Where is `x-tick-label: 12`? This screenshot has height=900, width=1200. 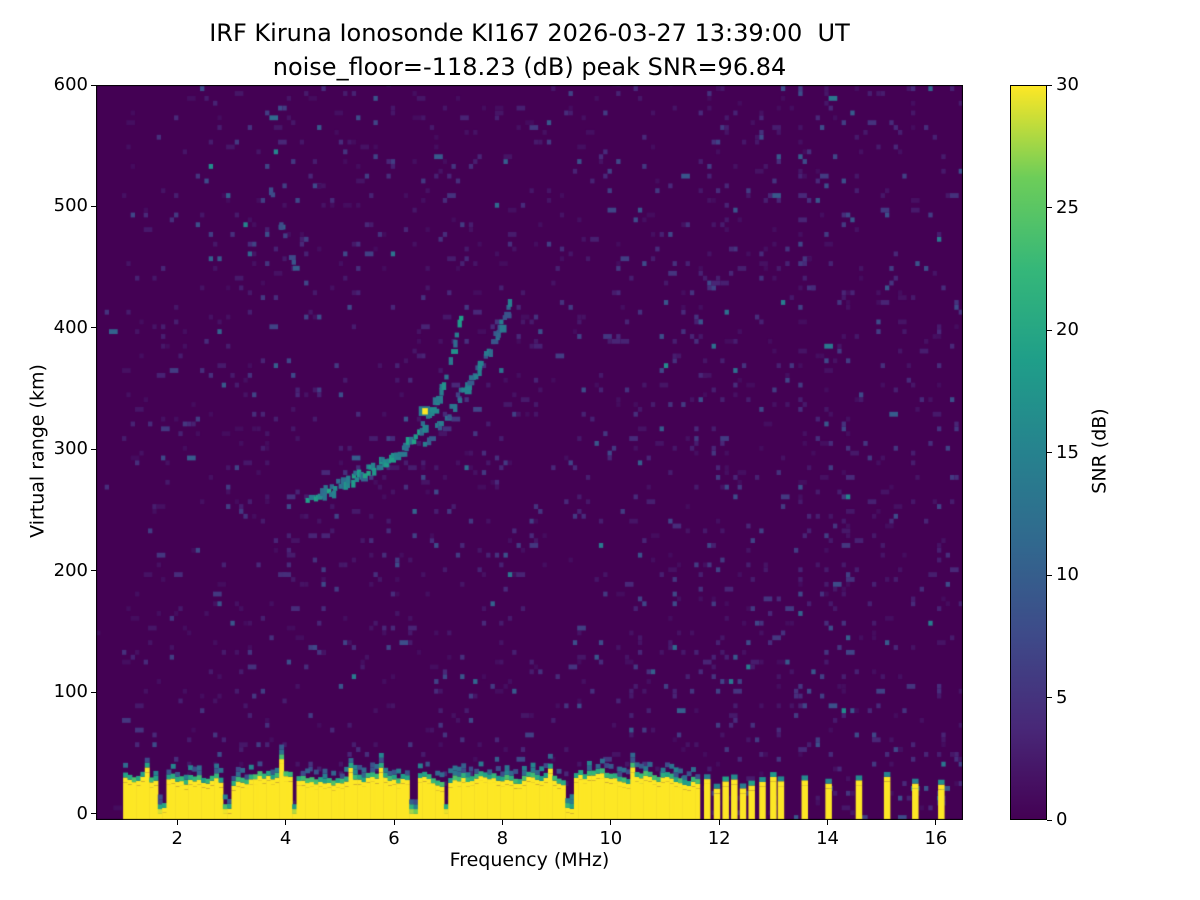
x-tick-label: 12 is located at coordinates (719, 838).